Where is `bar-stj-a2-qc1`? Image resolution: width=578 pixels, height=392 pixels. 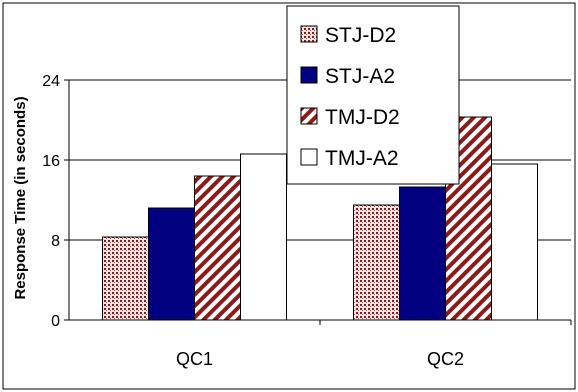
bar-stj-a2-qc1 is located at coordinates (171, 264).